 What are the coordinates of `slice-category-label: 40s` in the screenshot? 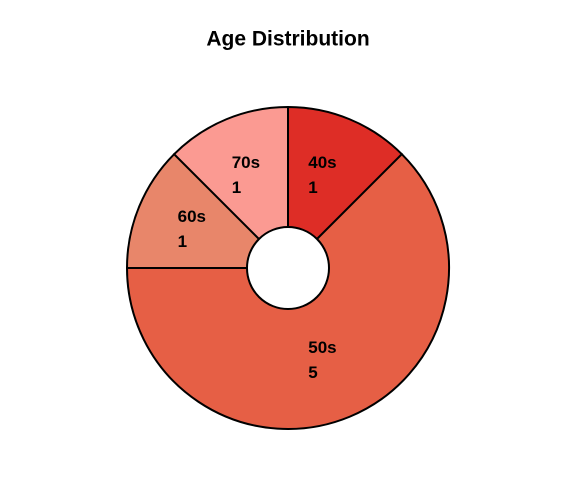 It's located at (322, 162).